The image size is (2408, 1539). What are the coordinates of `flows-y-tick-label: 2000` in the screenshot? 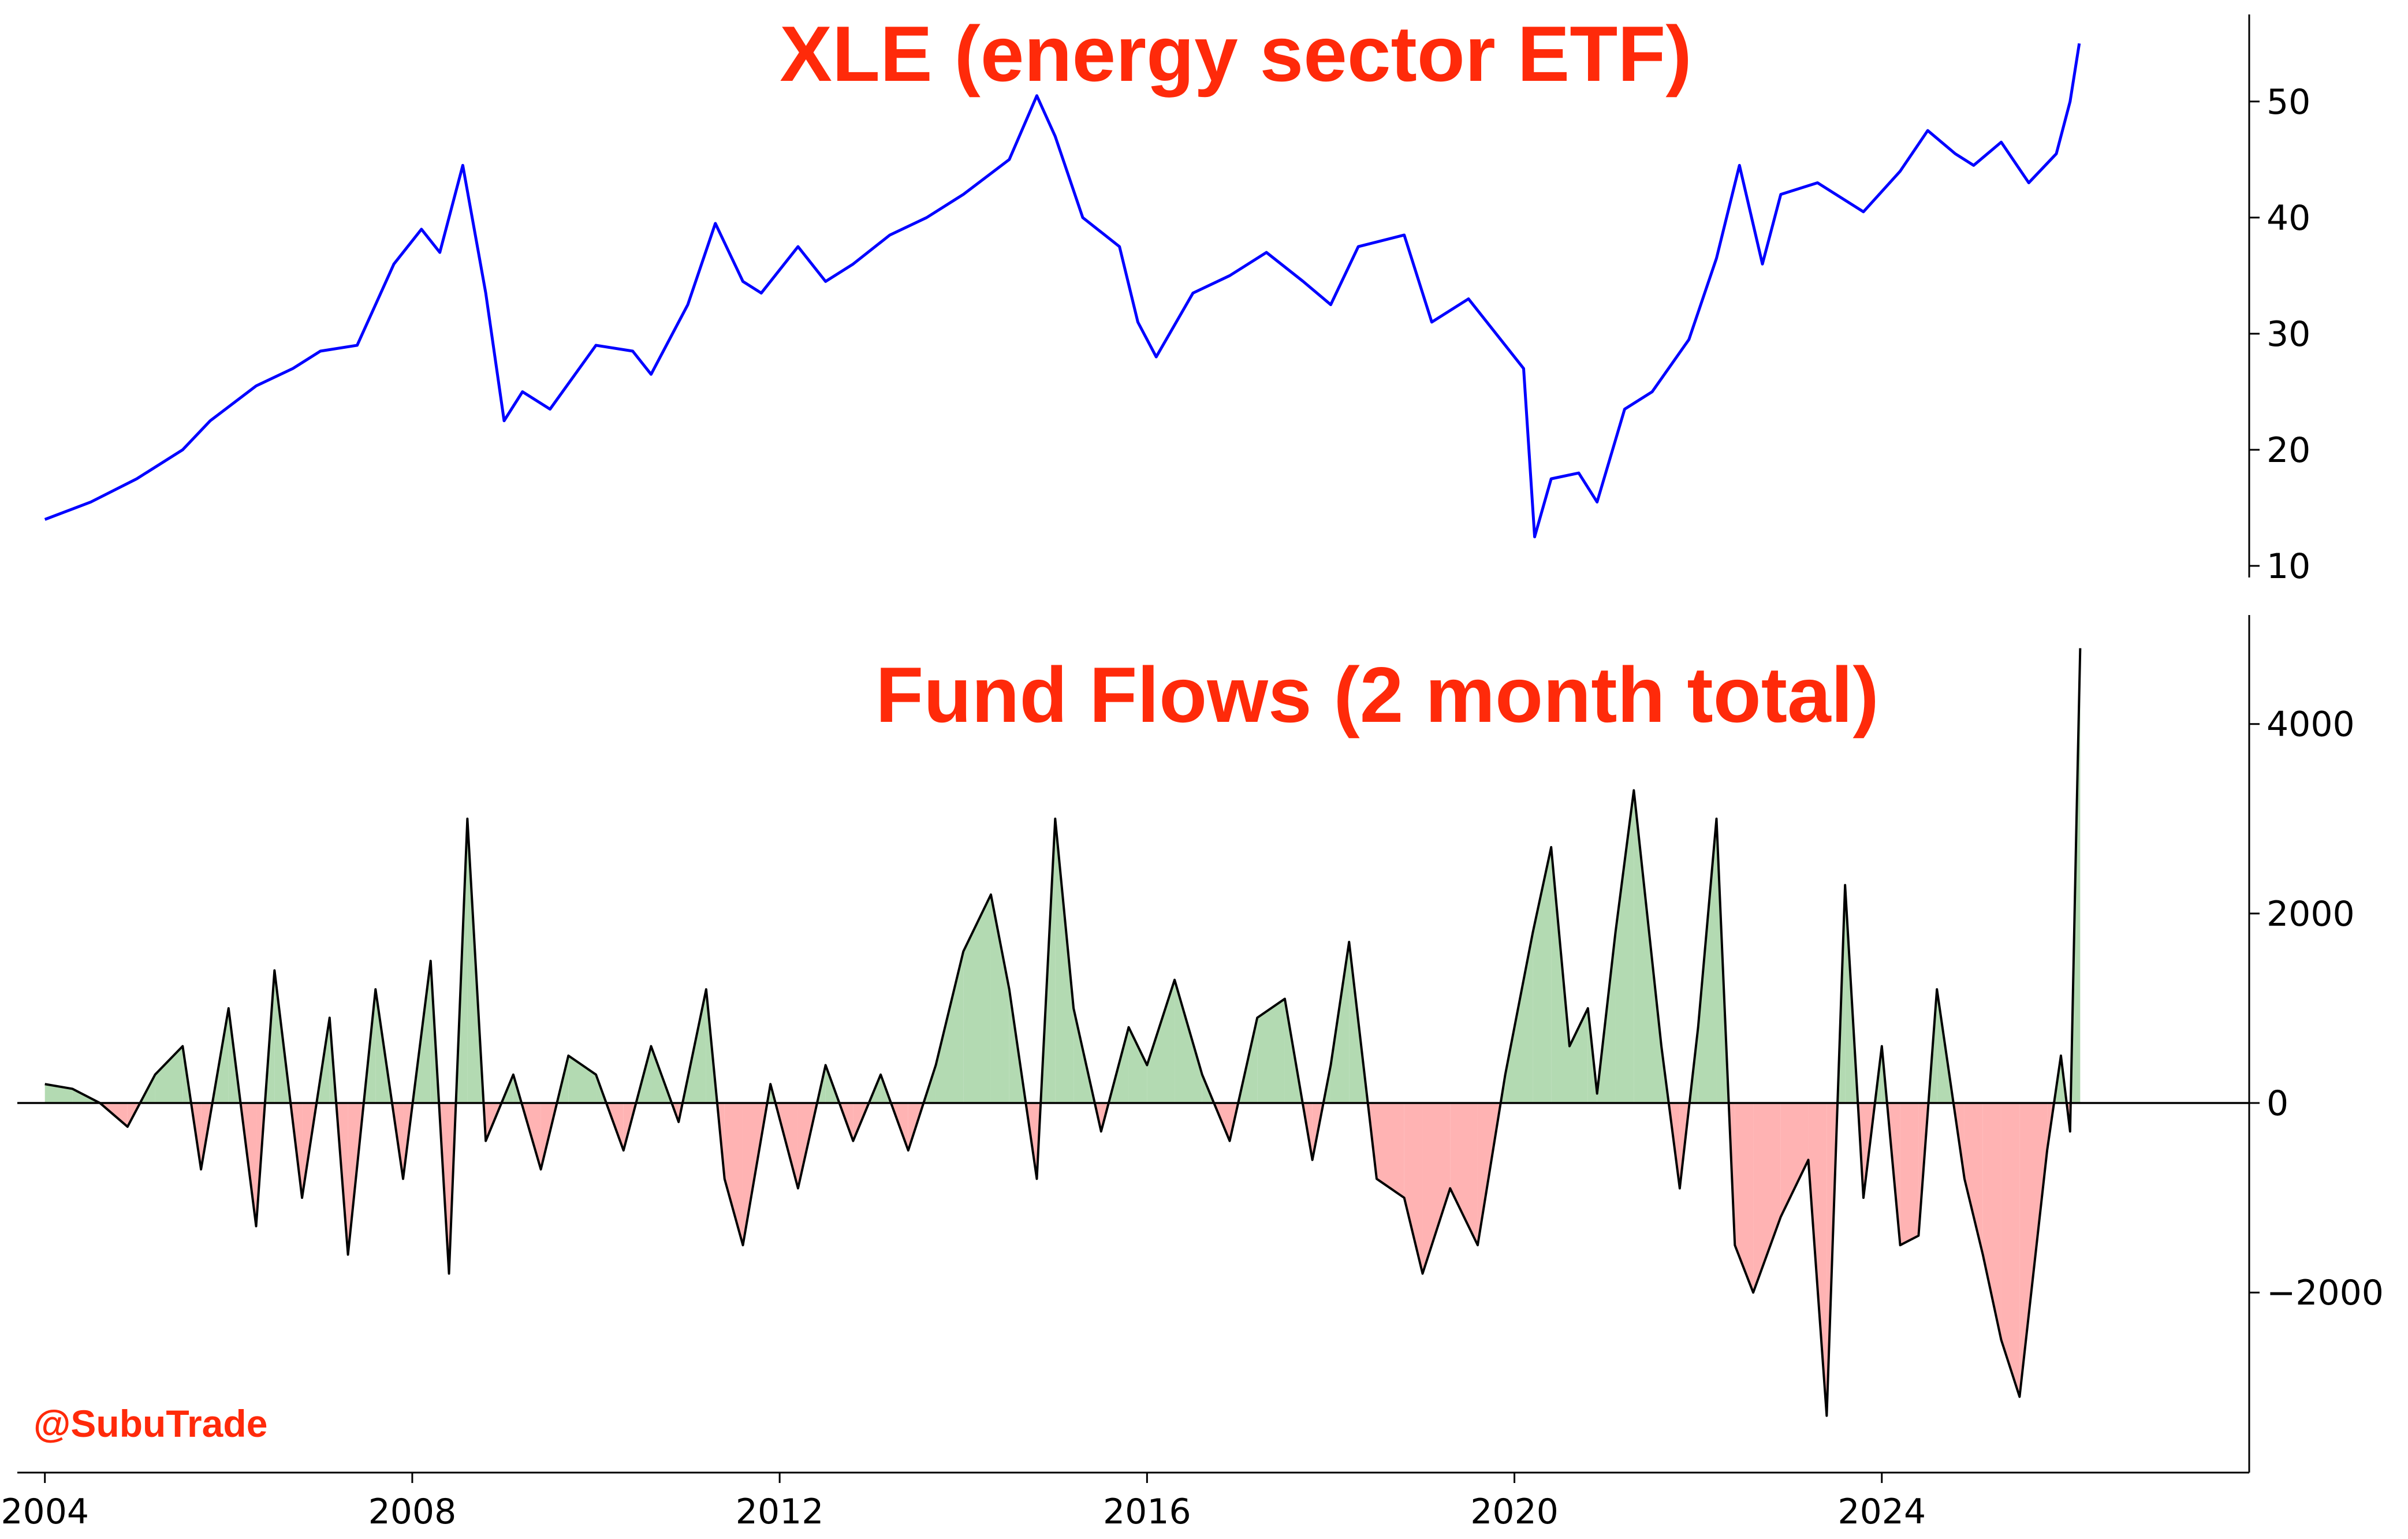 It's located at (2311, 914).